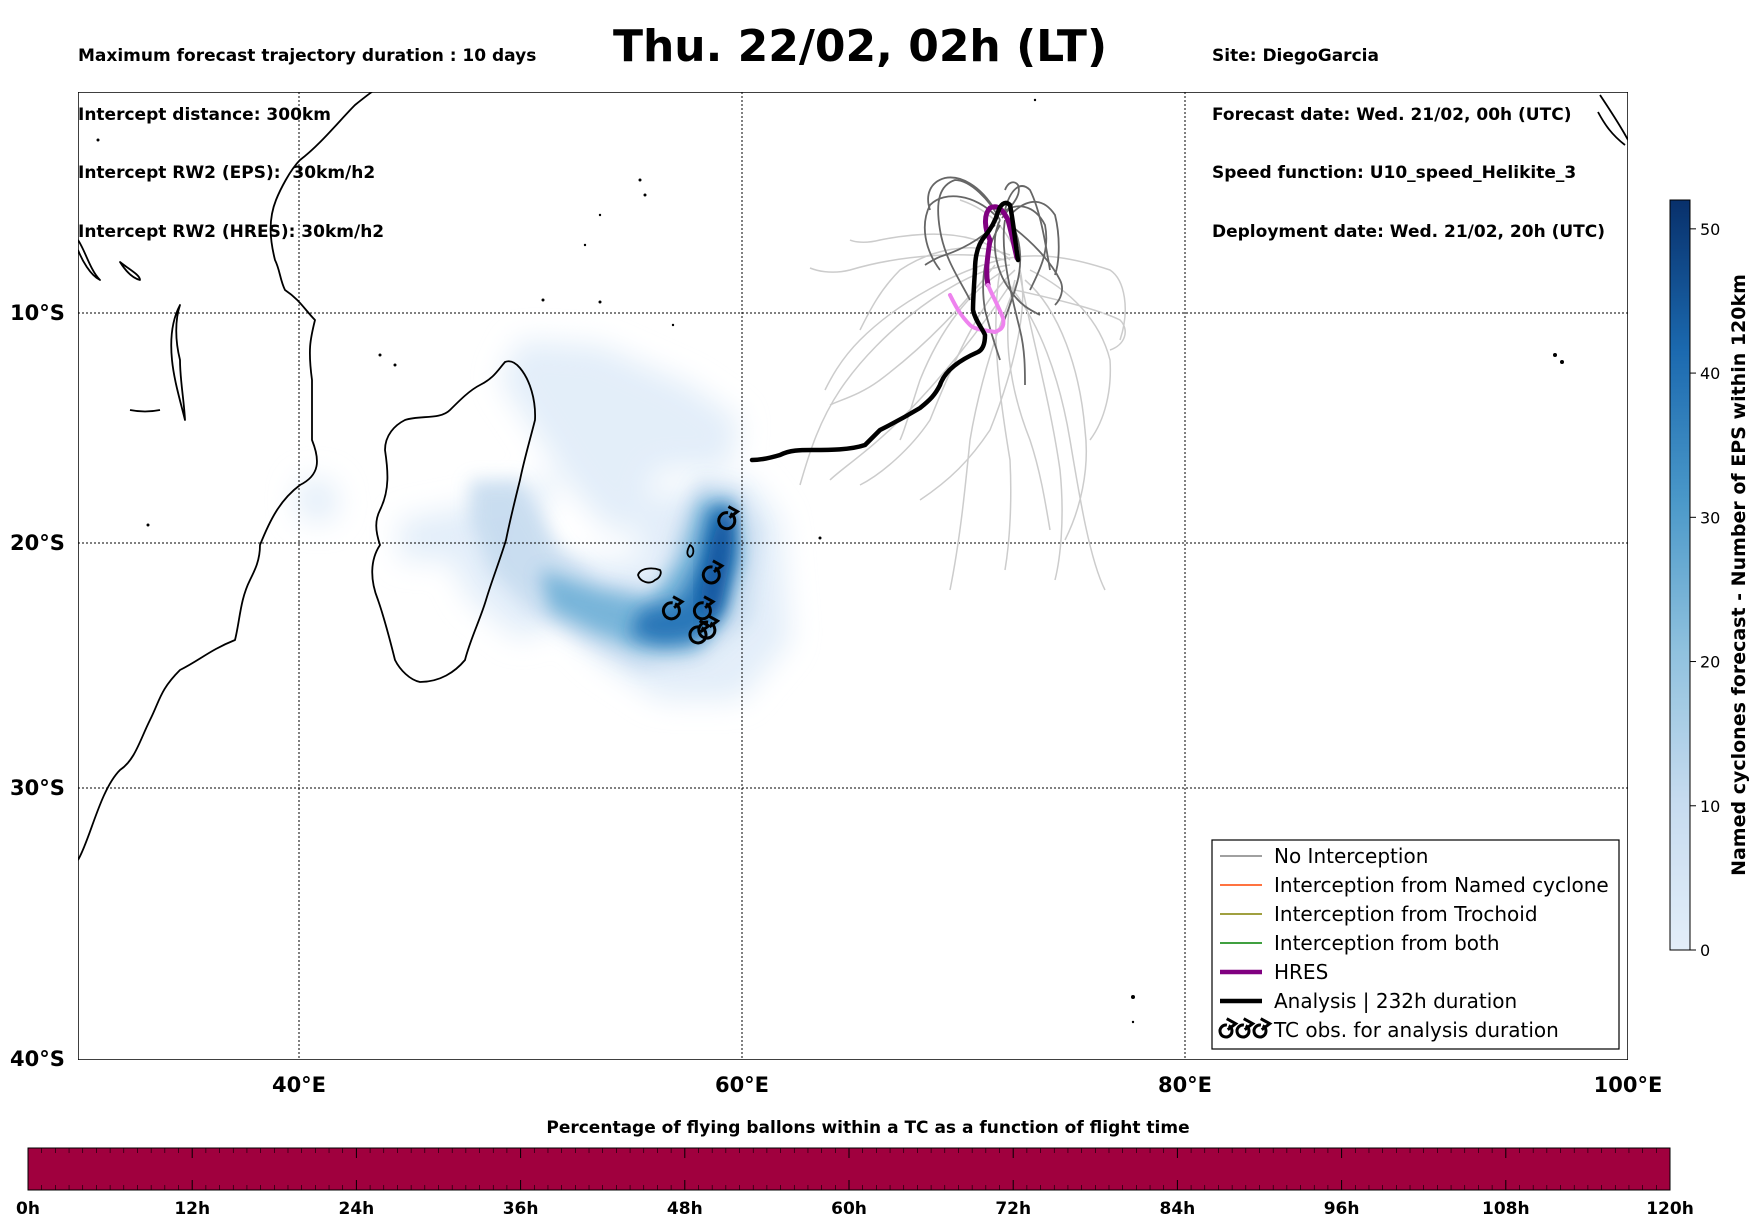  Describe the element at coordinates (860, 46) in the screenshot. I see `map-title: Thu. 22/02, 02h (LT)` at that location.